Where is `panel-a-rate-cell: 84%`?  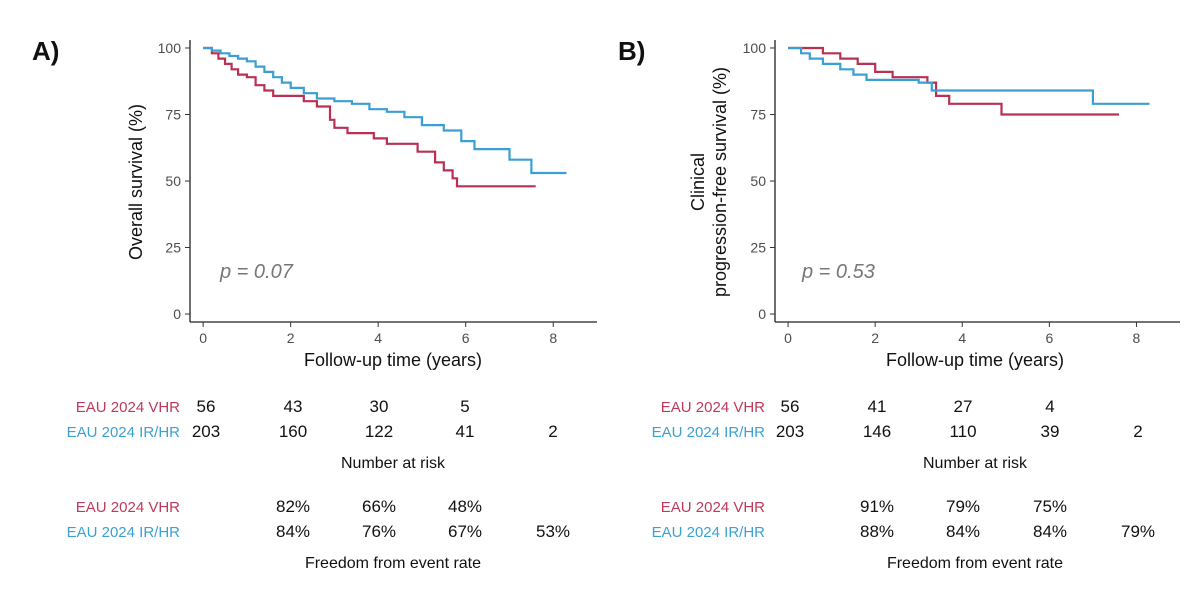 panel-a-rate-cell: 84% is located at coordinates (293, 531).